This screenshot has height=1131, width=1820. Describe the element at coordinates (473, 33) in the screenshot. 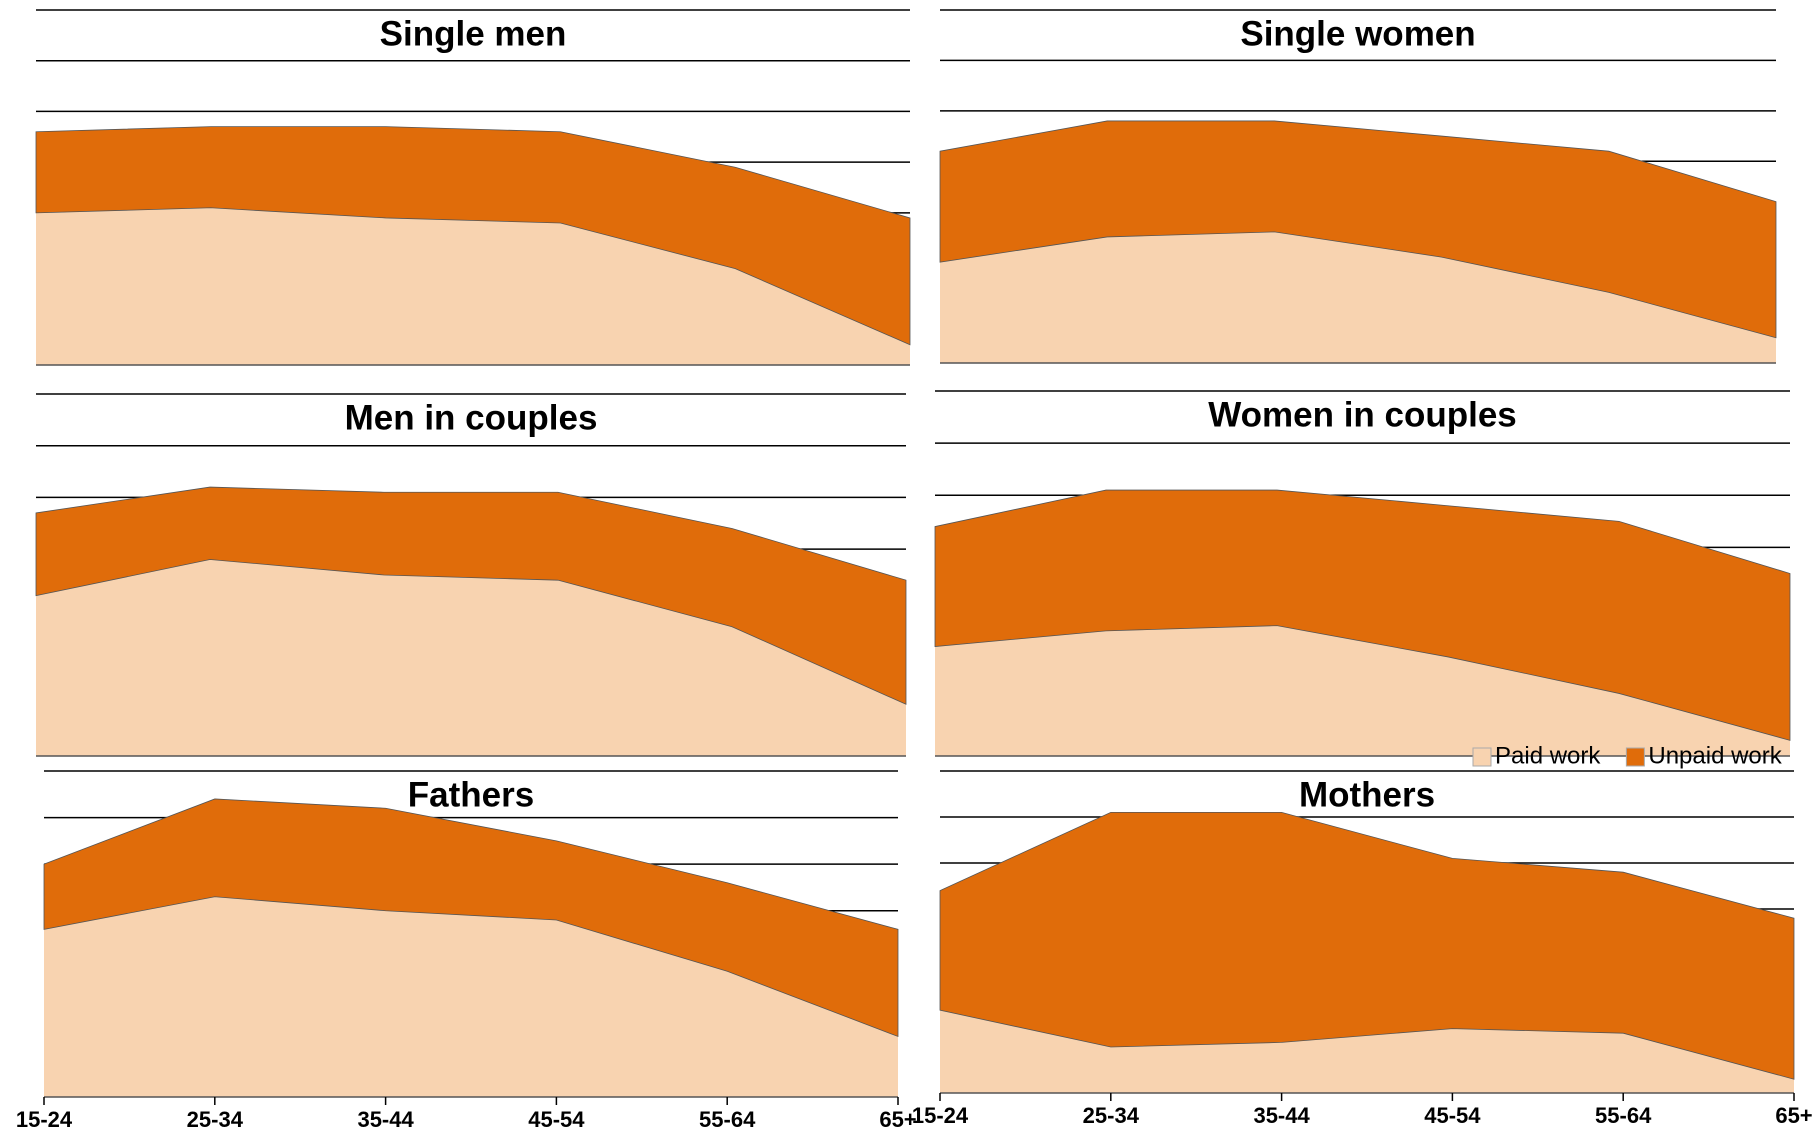

I see `panel-title: Single men` at that location.